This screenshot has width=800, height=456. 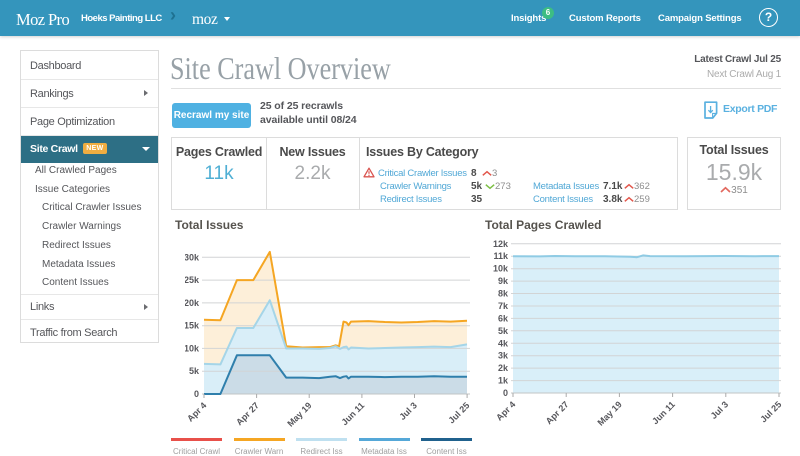 What do you see at coordinates (503, 318) in the screenshot?
I see `svg-text: 6k` at bounding box center [503, 318].